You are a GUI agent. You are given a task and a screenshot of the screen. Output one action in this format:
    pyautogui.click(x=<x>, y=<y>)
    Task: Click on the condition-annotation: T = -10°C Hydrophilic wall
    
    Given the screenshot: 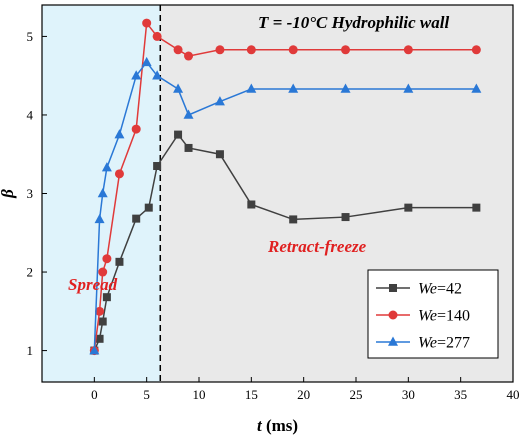 What is the action you would take?
    pyautogui.click(x=353, y=22)
    